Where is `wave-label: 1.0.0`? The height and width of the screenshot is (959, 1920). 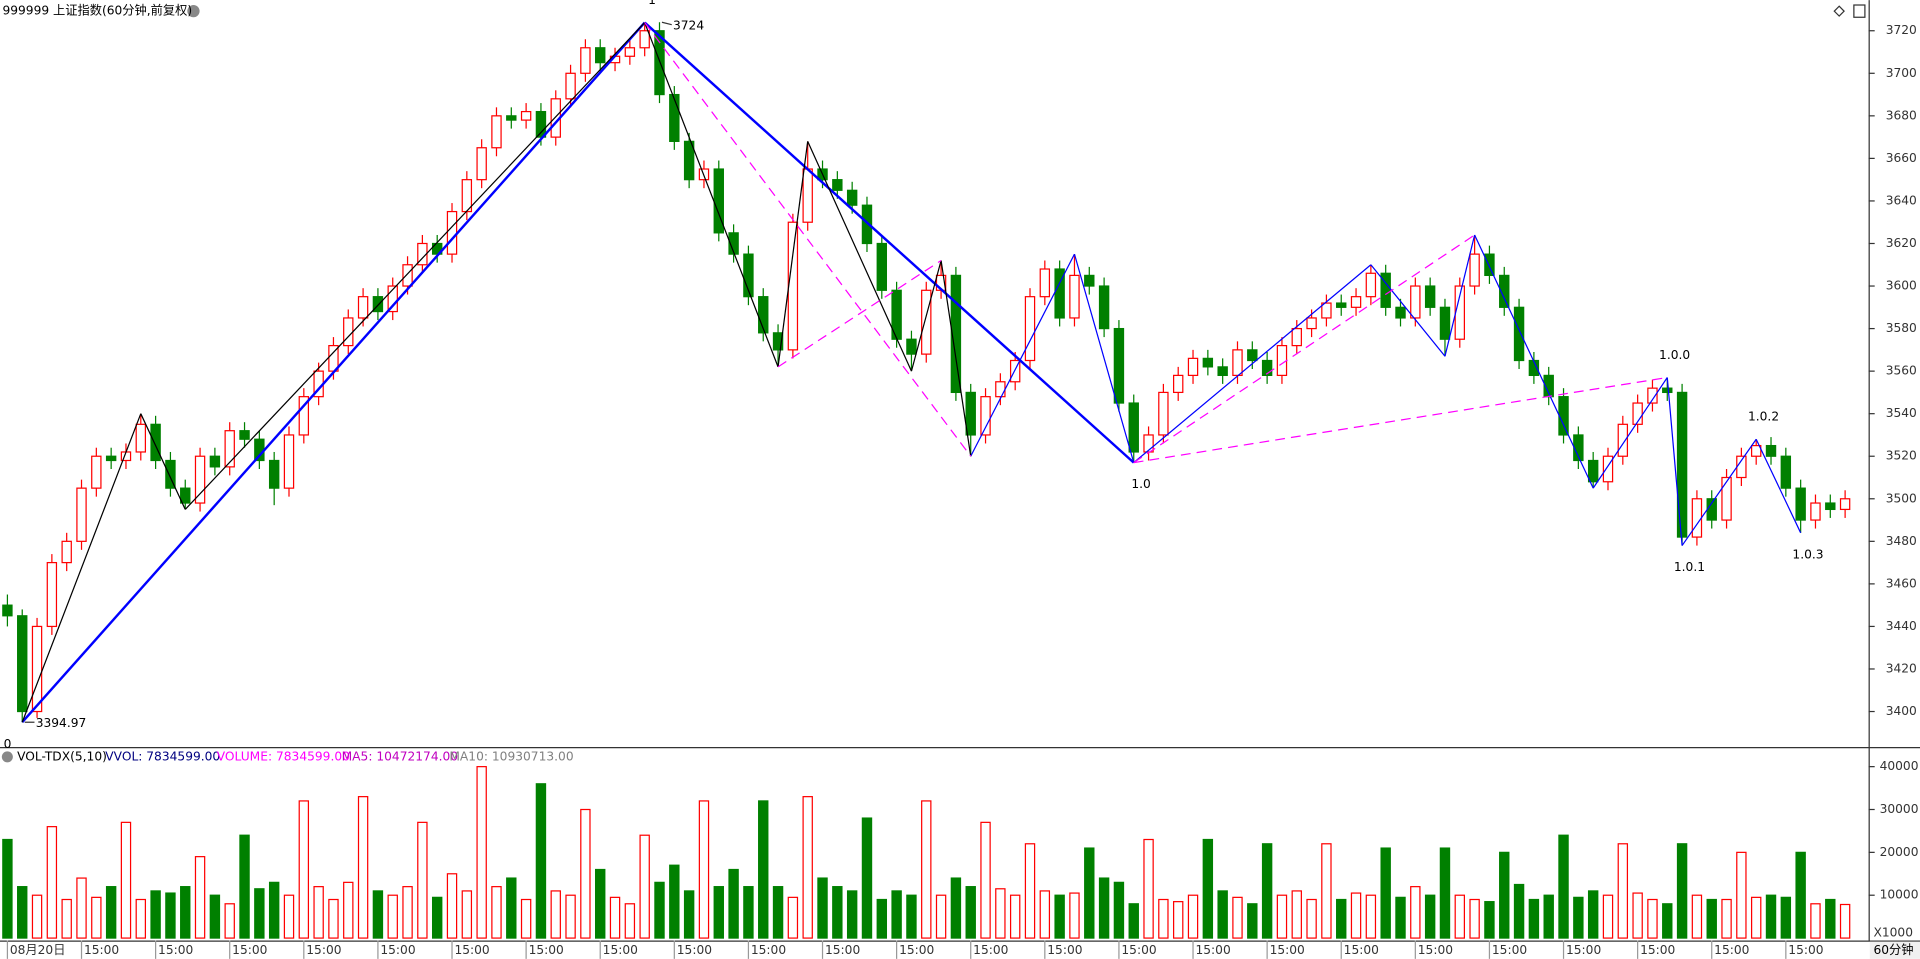
wave-label: 1.0.0 is located at coordinates (1674, 355).